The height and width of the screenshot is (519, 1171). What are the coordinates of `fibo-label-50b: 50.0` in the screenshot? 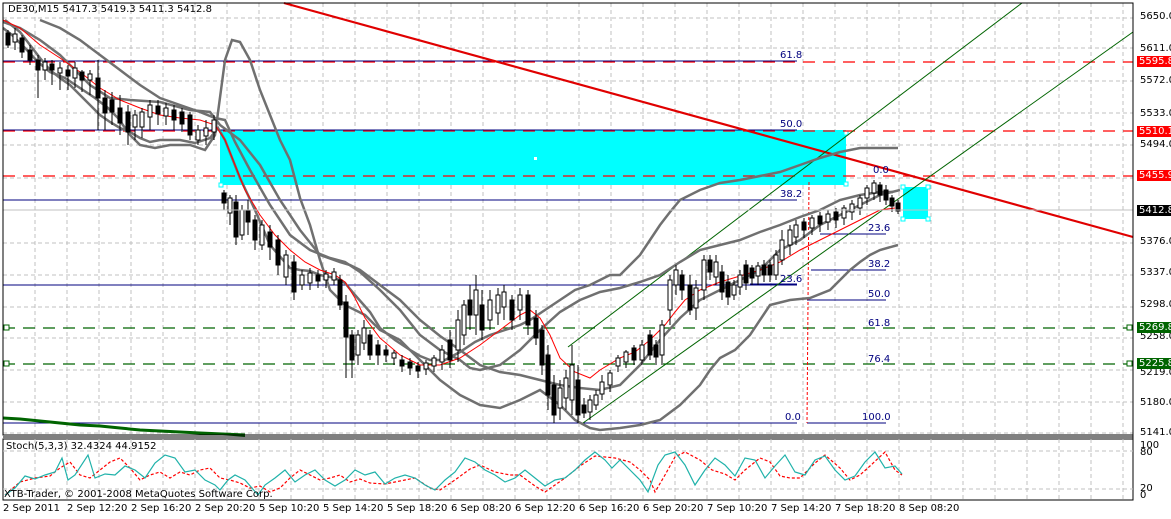 It's located at (879, 294).